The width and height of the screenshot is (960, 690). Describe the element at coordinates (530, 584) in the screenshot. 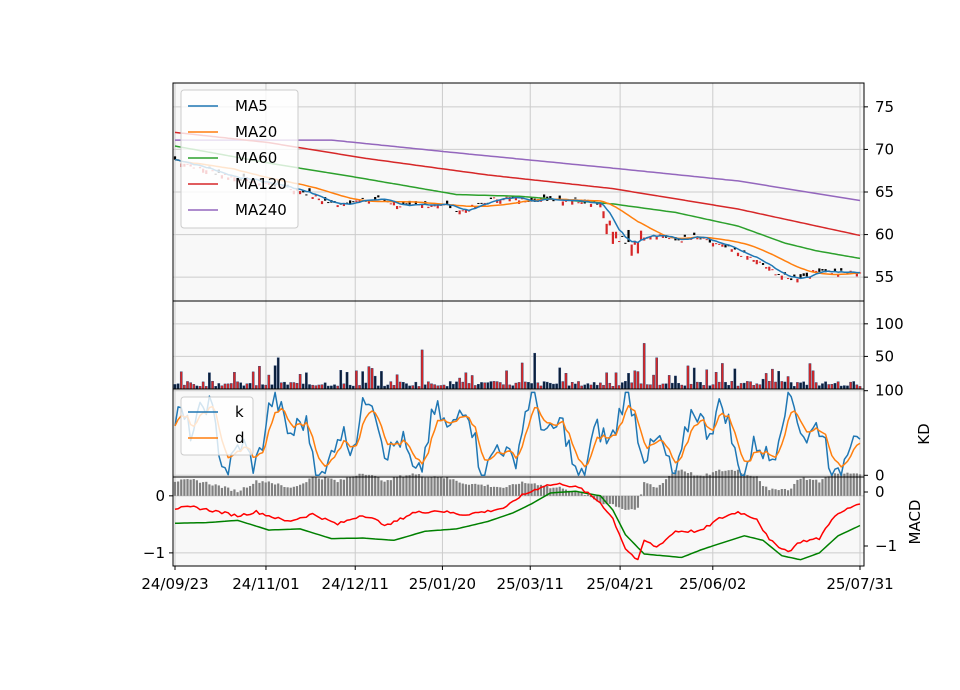

I see `xtick-label: 25/03/11` at that location.